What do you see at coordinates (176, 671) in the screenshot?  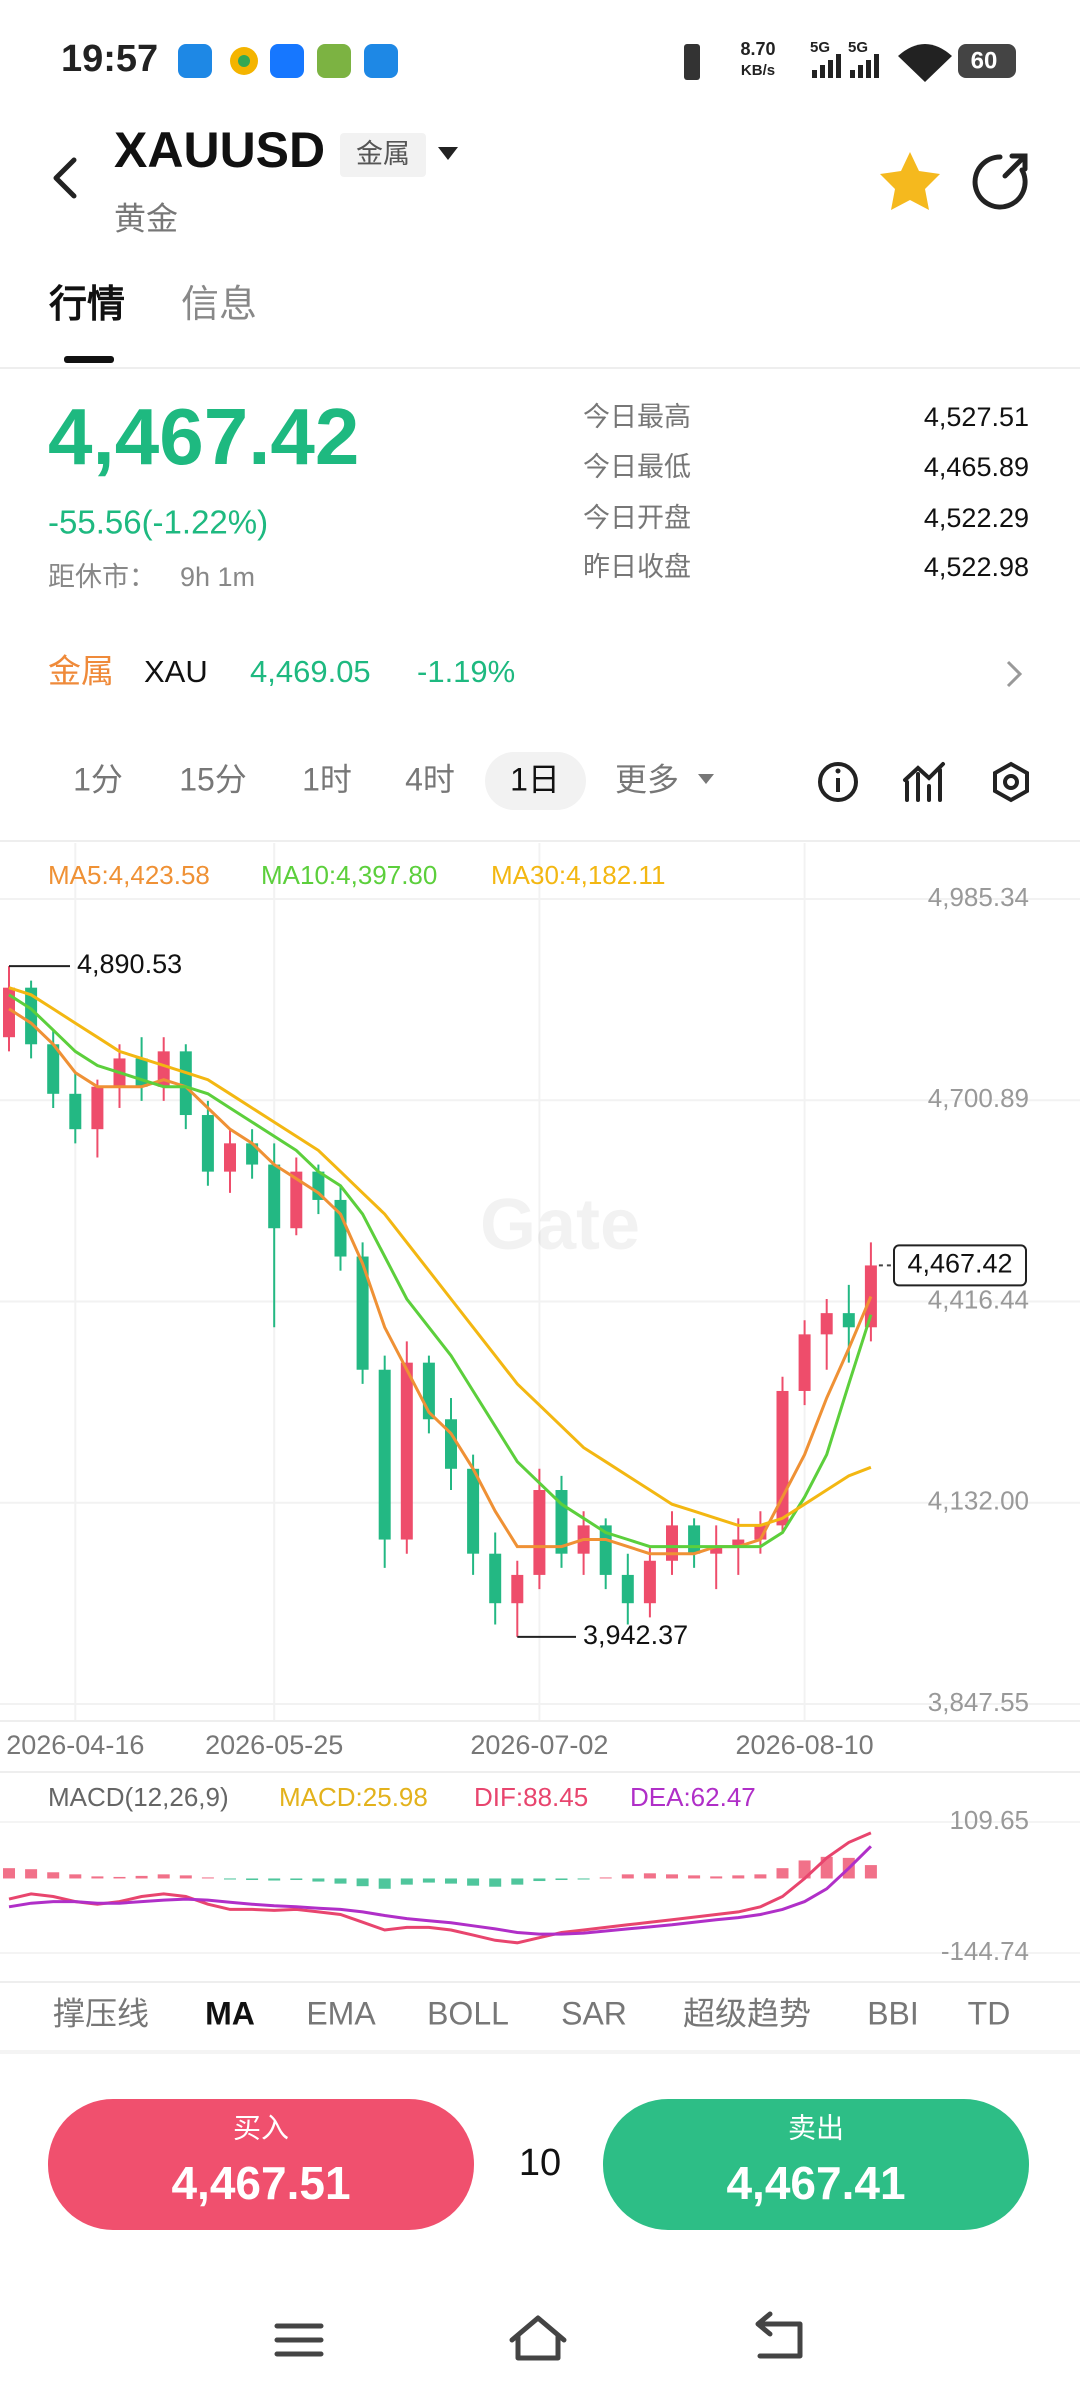 I see `metal-code: XAU` at bounding box center [176, 671].